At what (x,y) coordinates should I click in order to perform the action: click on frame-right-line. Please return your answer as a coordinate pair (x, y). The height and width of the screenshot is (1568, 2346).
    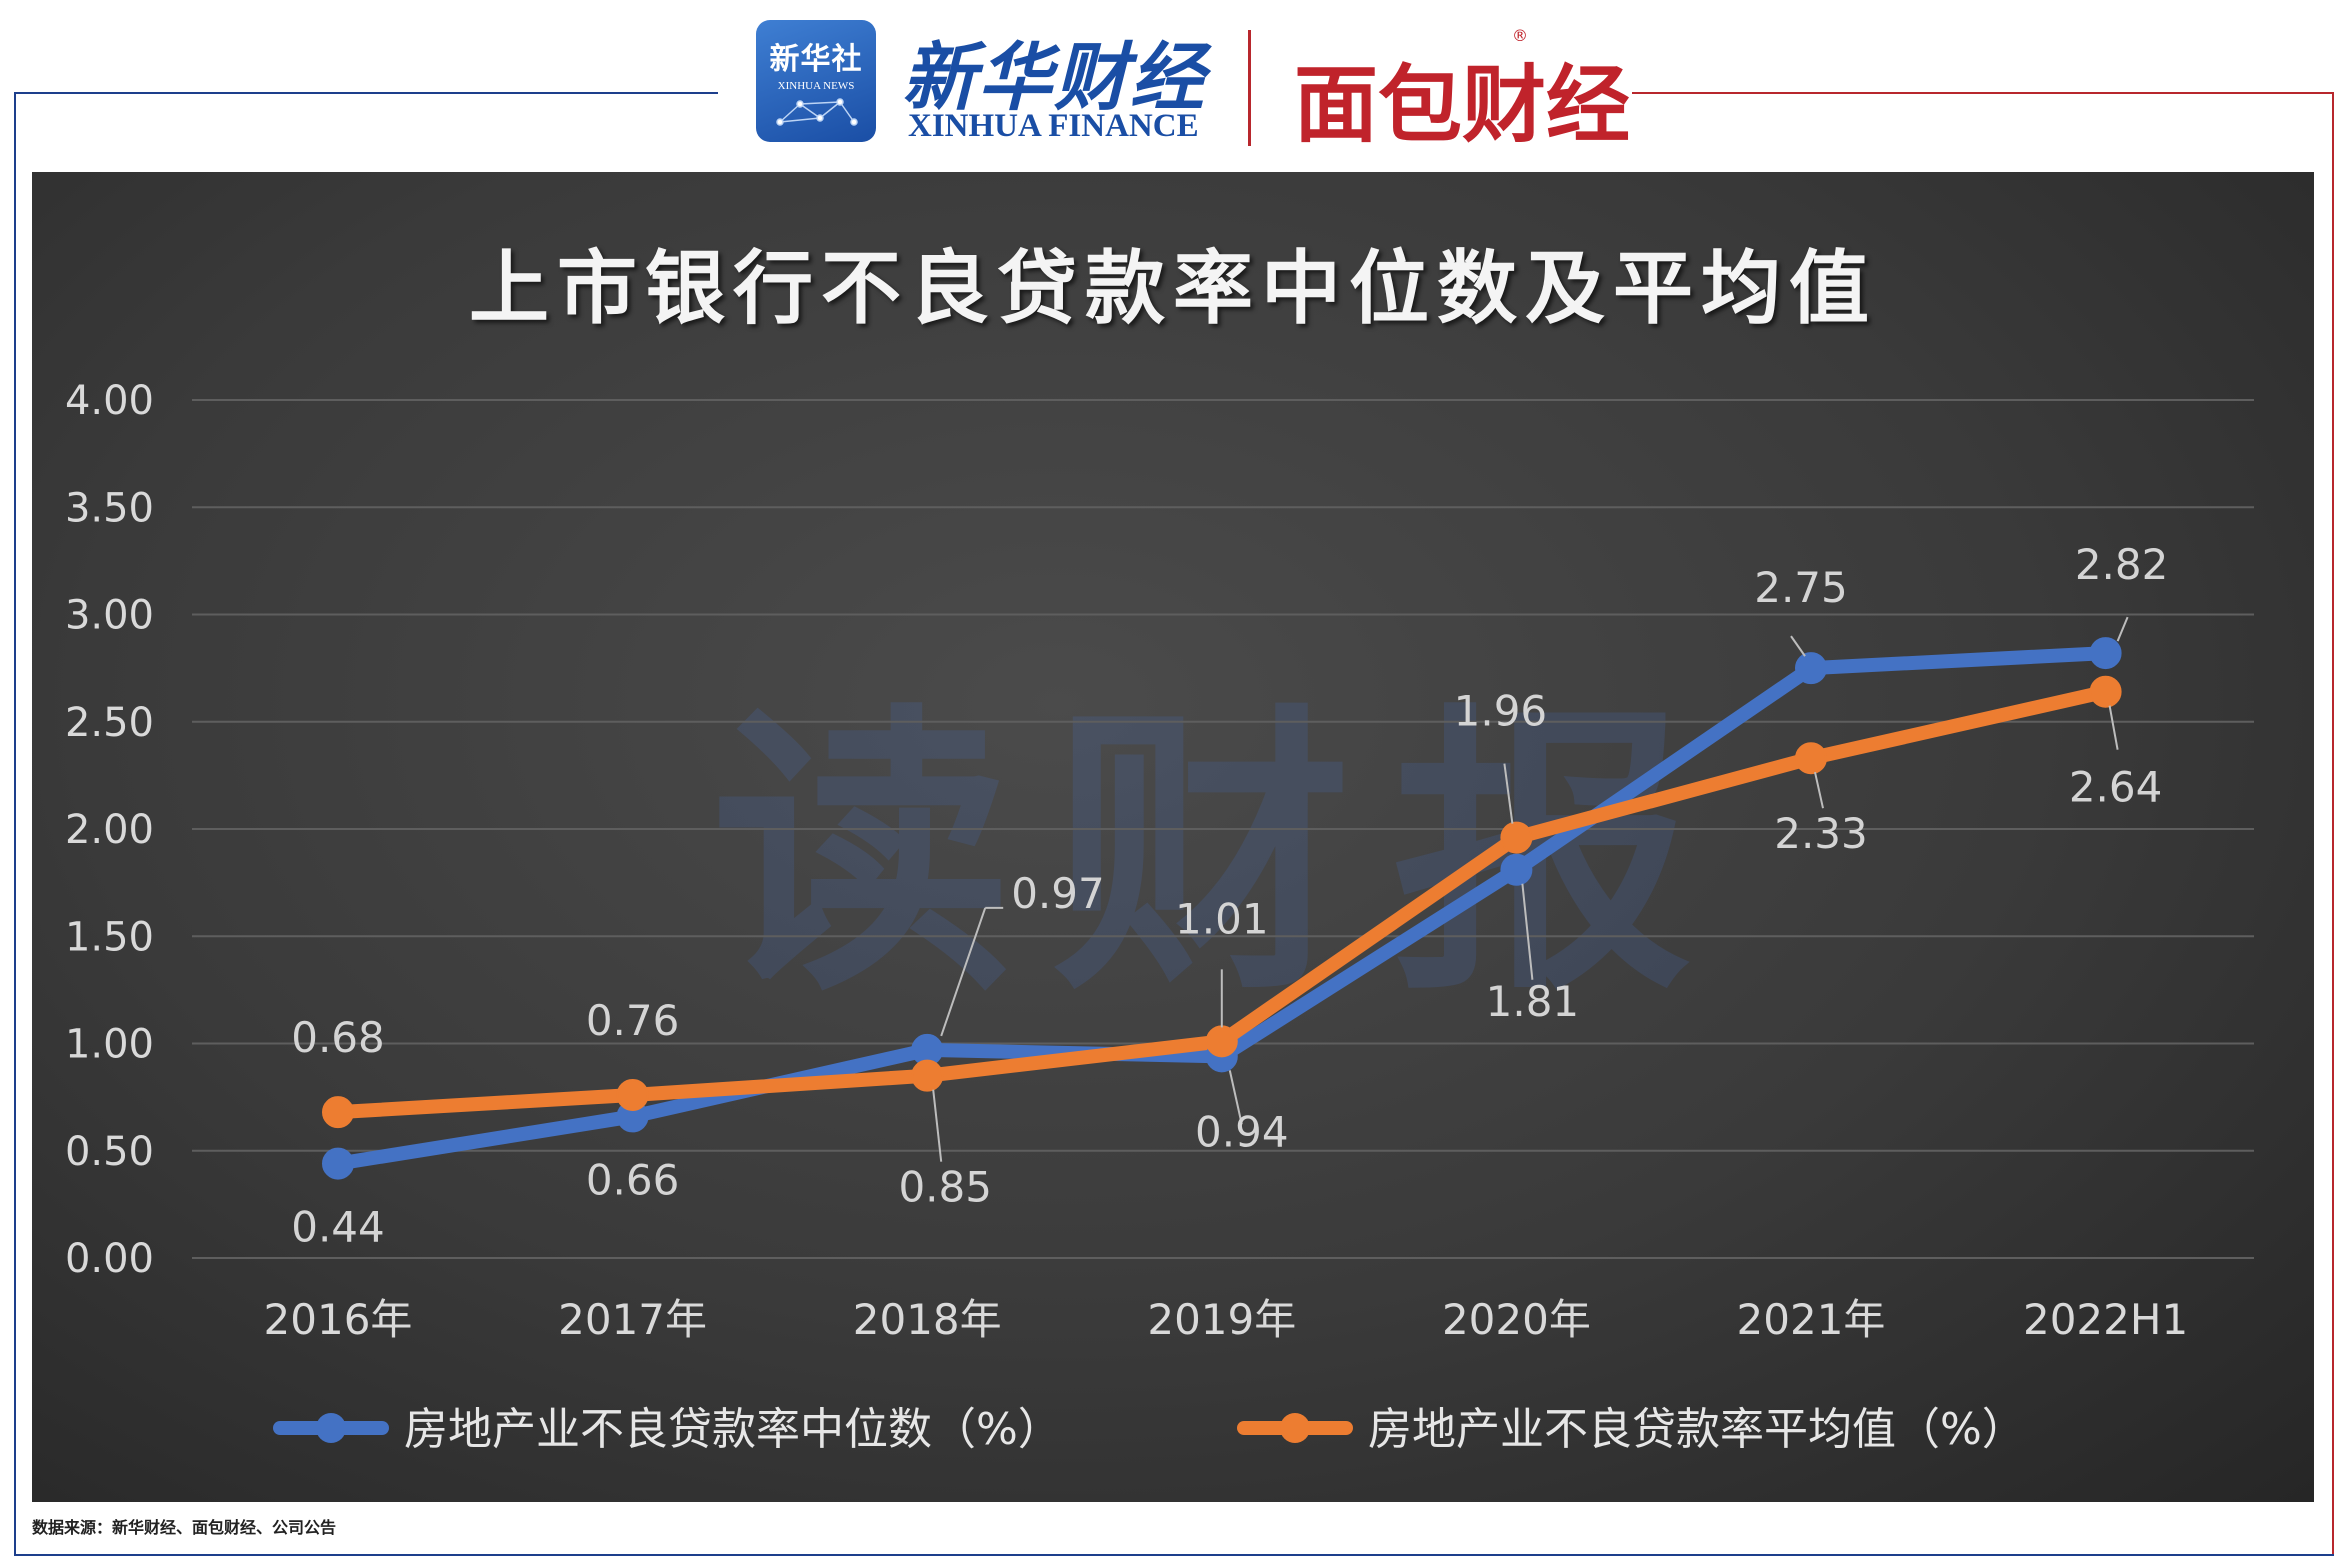
    Looking at the image, I should click on (2333, 824).